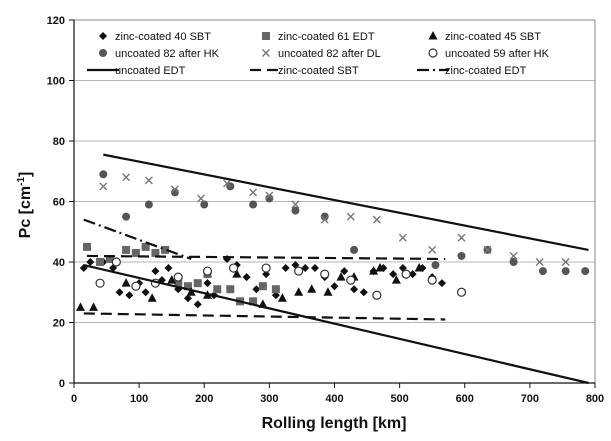 Image resolution: width=611 pixels, height=441 pixels. Describe the element at coordinates (204, 399) in the screenshot. I see `x-tick-label: 200` at that location.